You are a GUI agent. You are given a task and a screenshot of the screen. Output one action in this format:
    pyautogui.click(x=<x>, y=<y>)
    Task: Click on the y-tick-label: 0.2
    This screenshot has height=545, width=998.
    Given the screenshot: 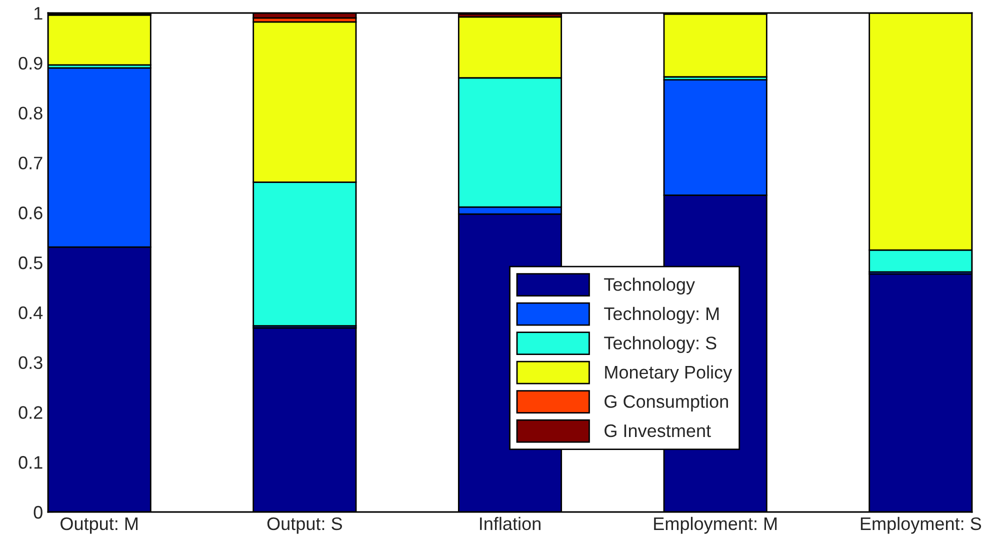 What is the action you would take?
    pyautogui.click(x=30, y=412)
    